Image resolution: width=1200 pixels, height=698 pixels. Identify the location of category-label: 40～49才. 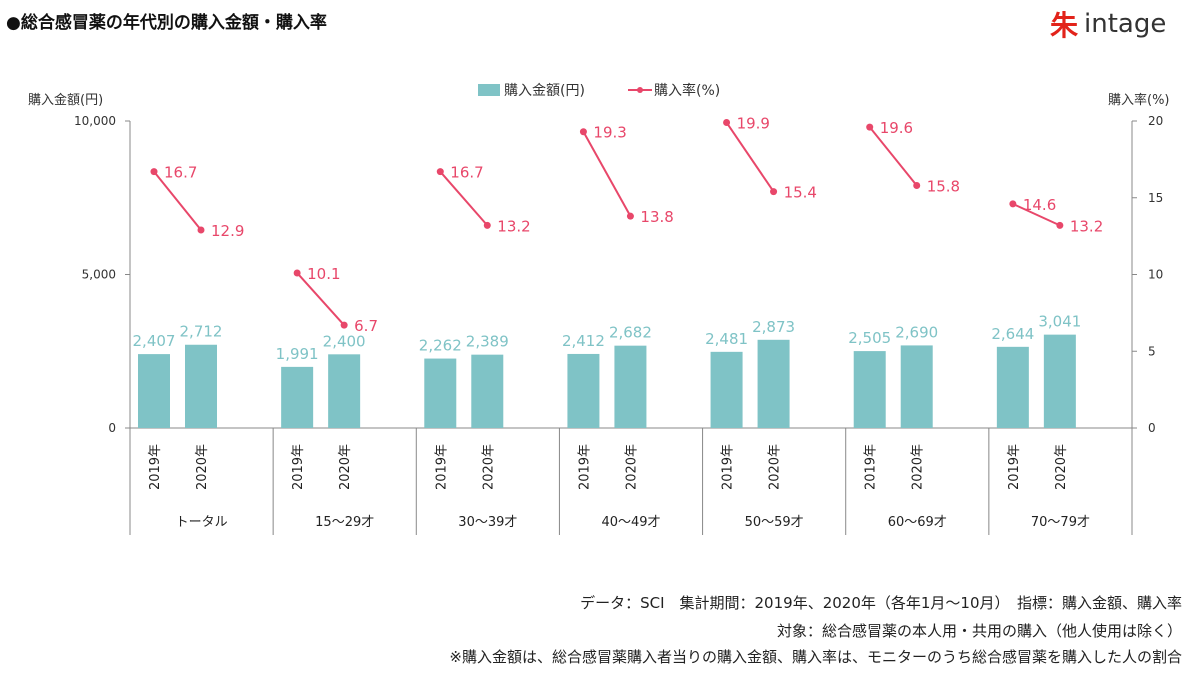
(630, 522).